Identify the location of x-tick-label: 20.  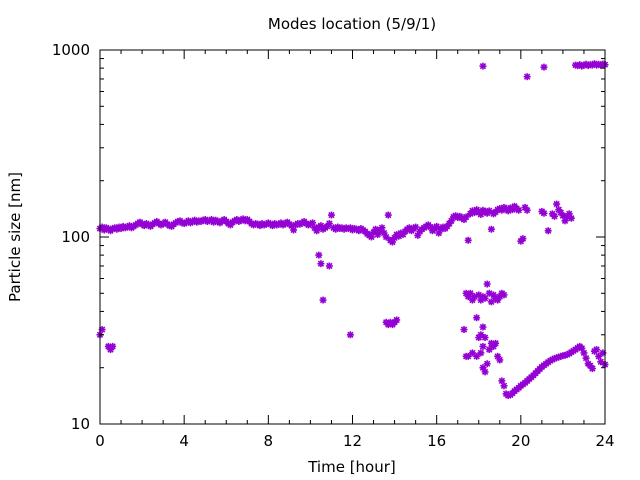
(520, 441).